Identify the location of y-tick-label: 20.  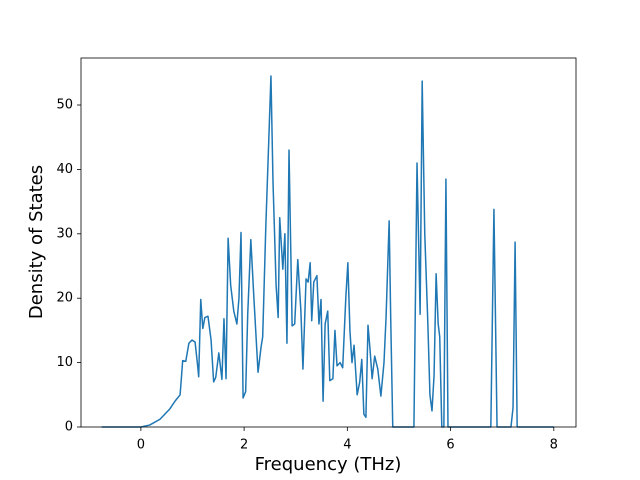
(64, 298).